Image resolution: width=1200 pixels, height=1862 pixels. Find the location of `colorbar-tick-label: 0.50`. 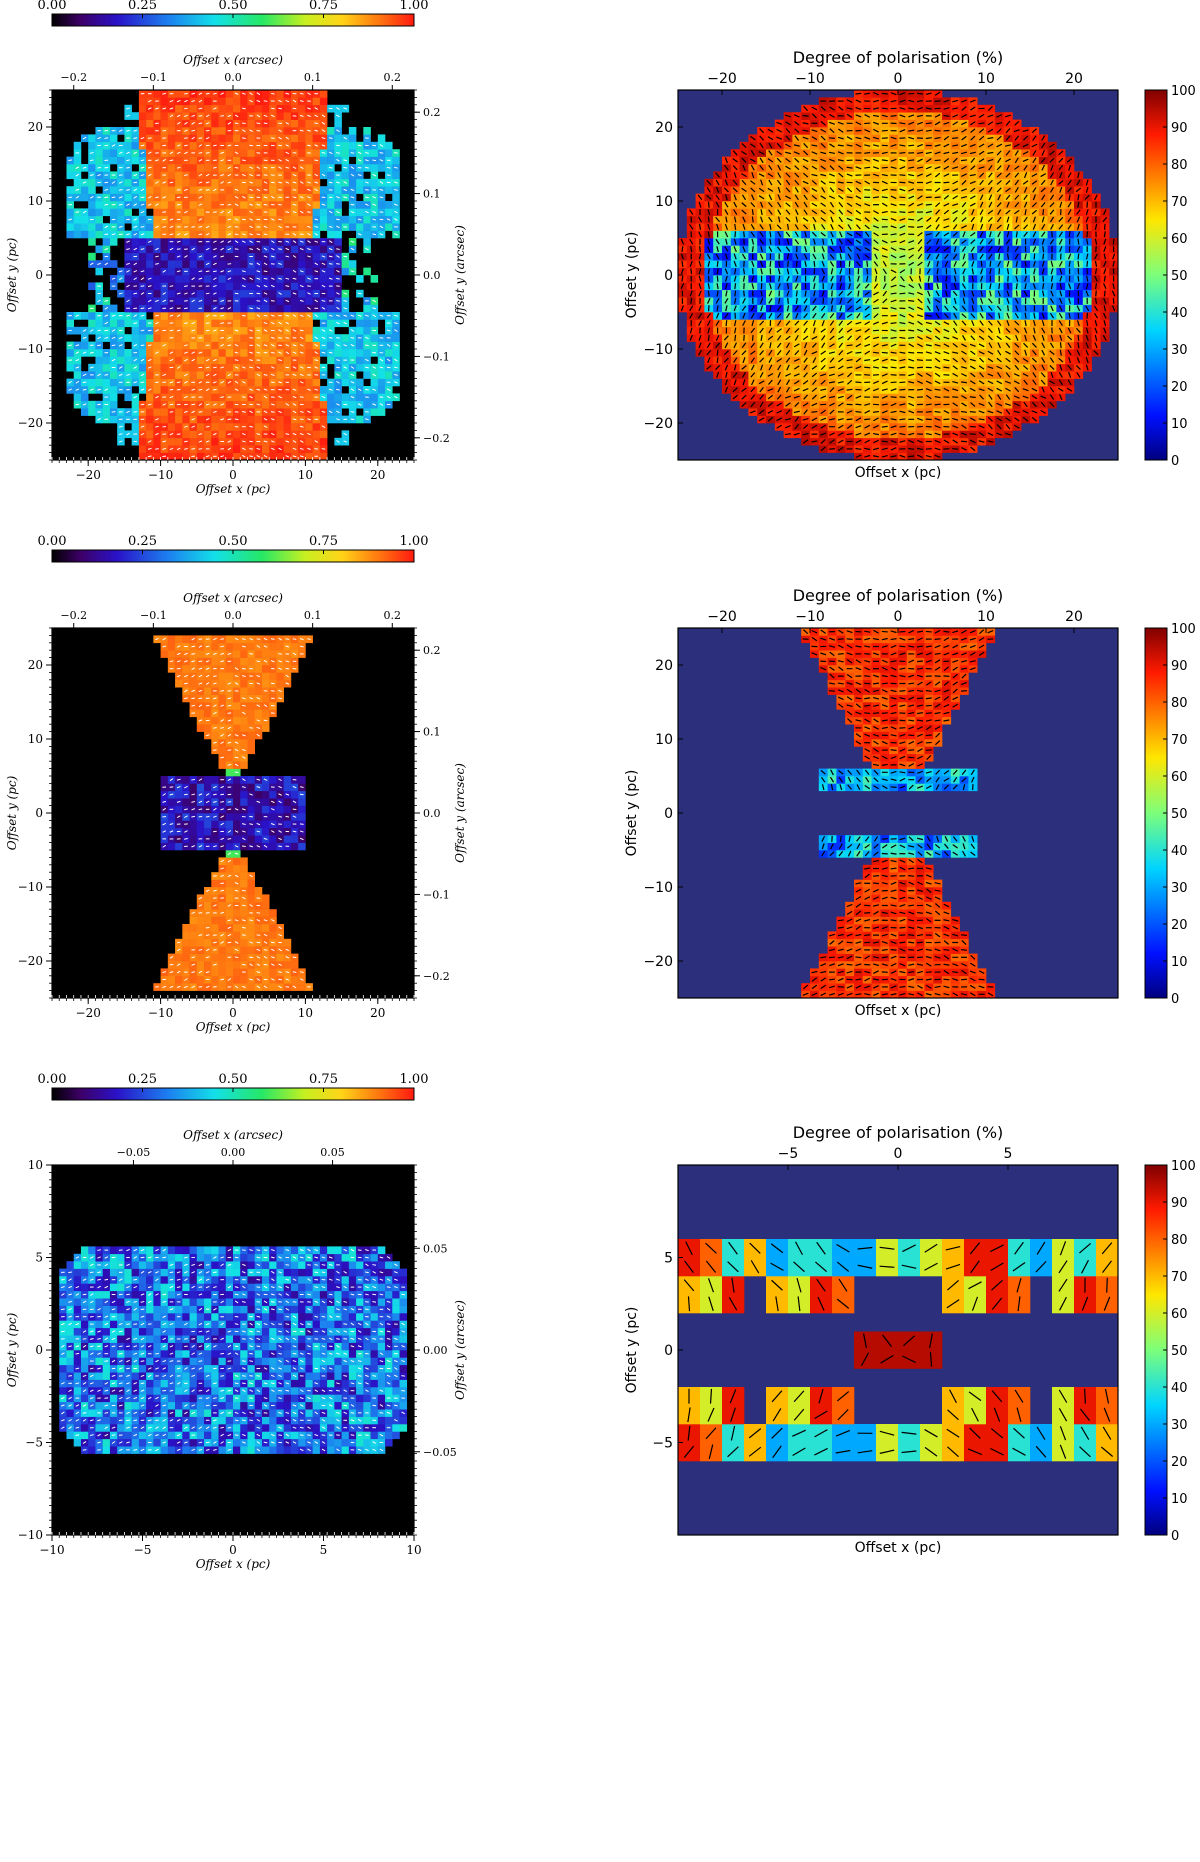

colorbar-tick-label: 0.50 is located at coordinates (233, 6).